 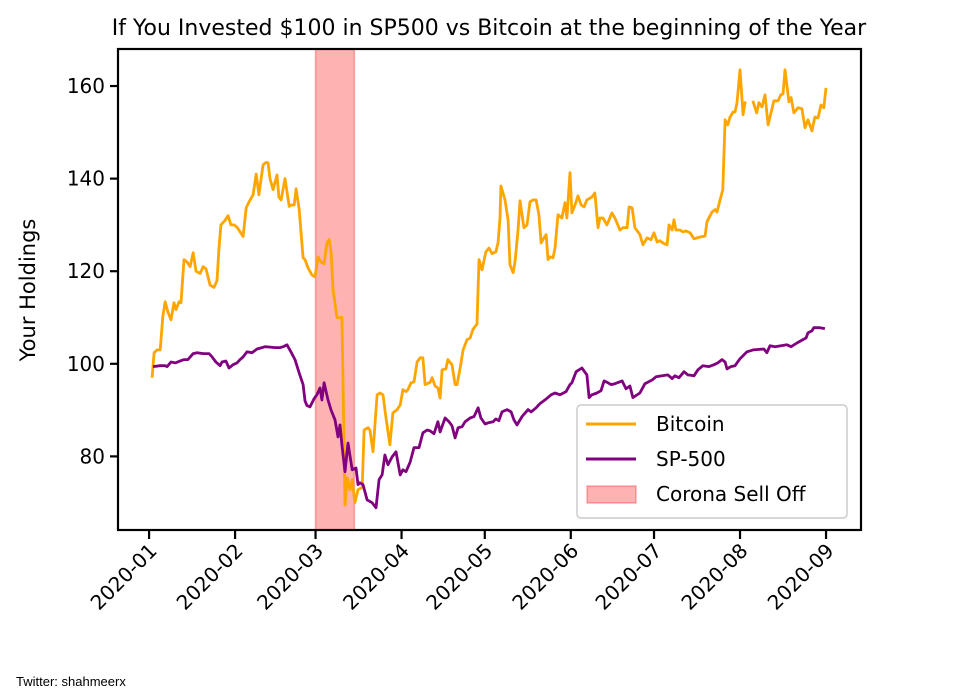 I want to click on legend: Bitcoin SP-500 Corona Sell Off, so click(x=712, y=461).